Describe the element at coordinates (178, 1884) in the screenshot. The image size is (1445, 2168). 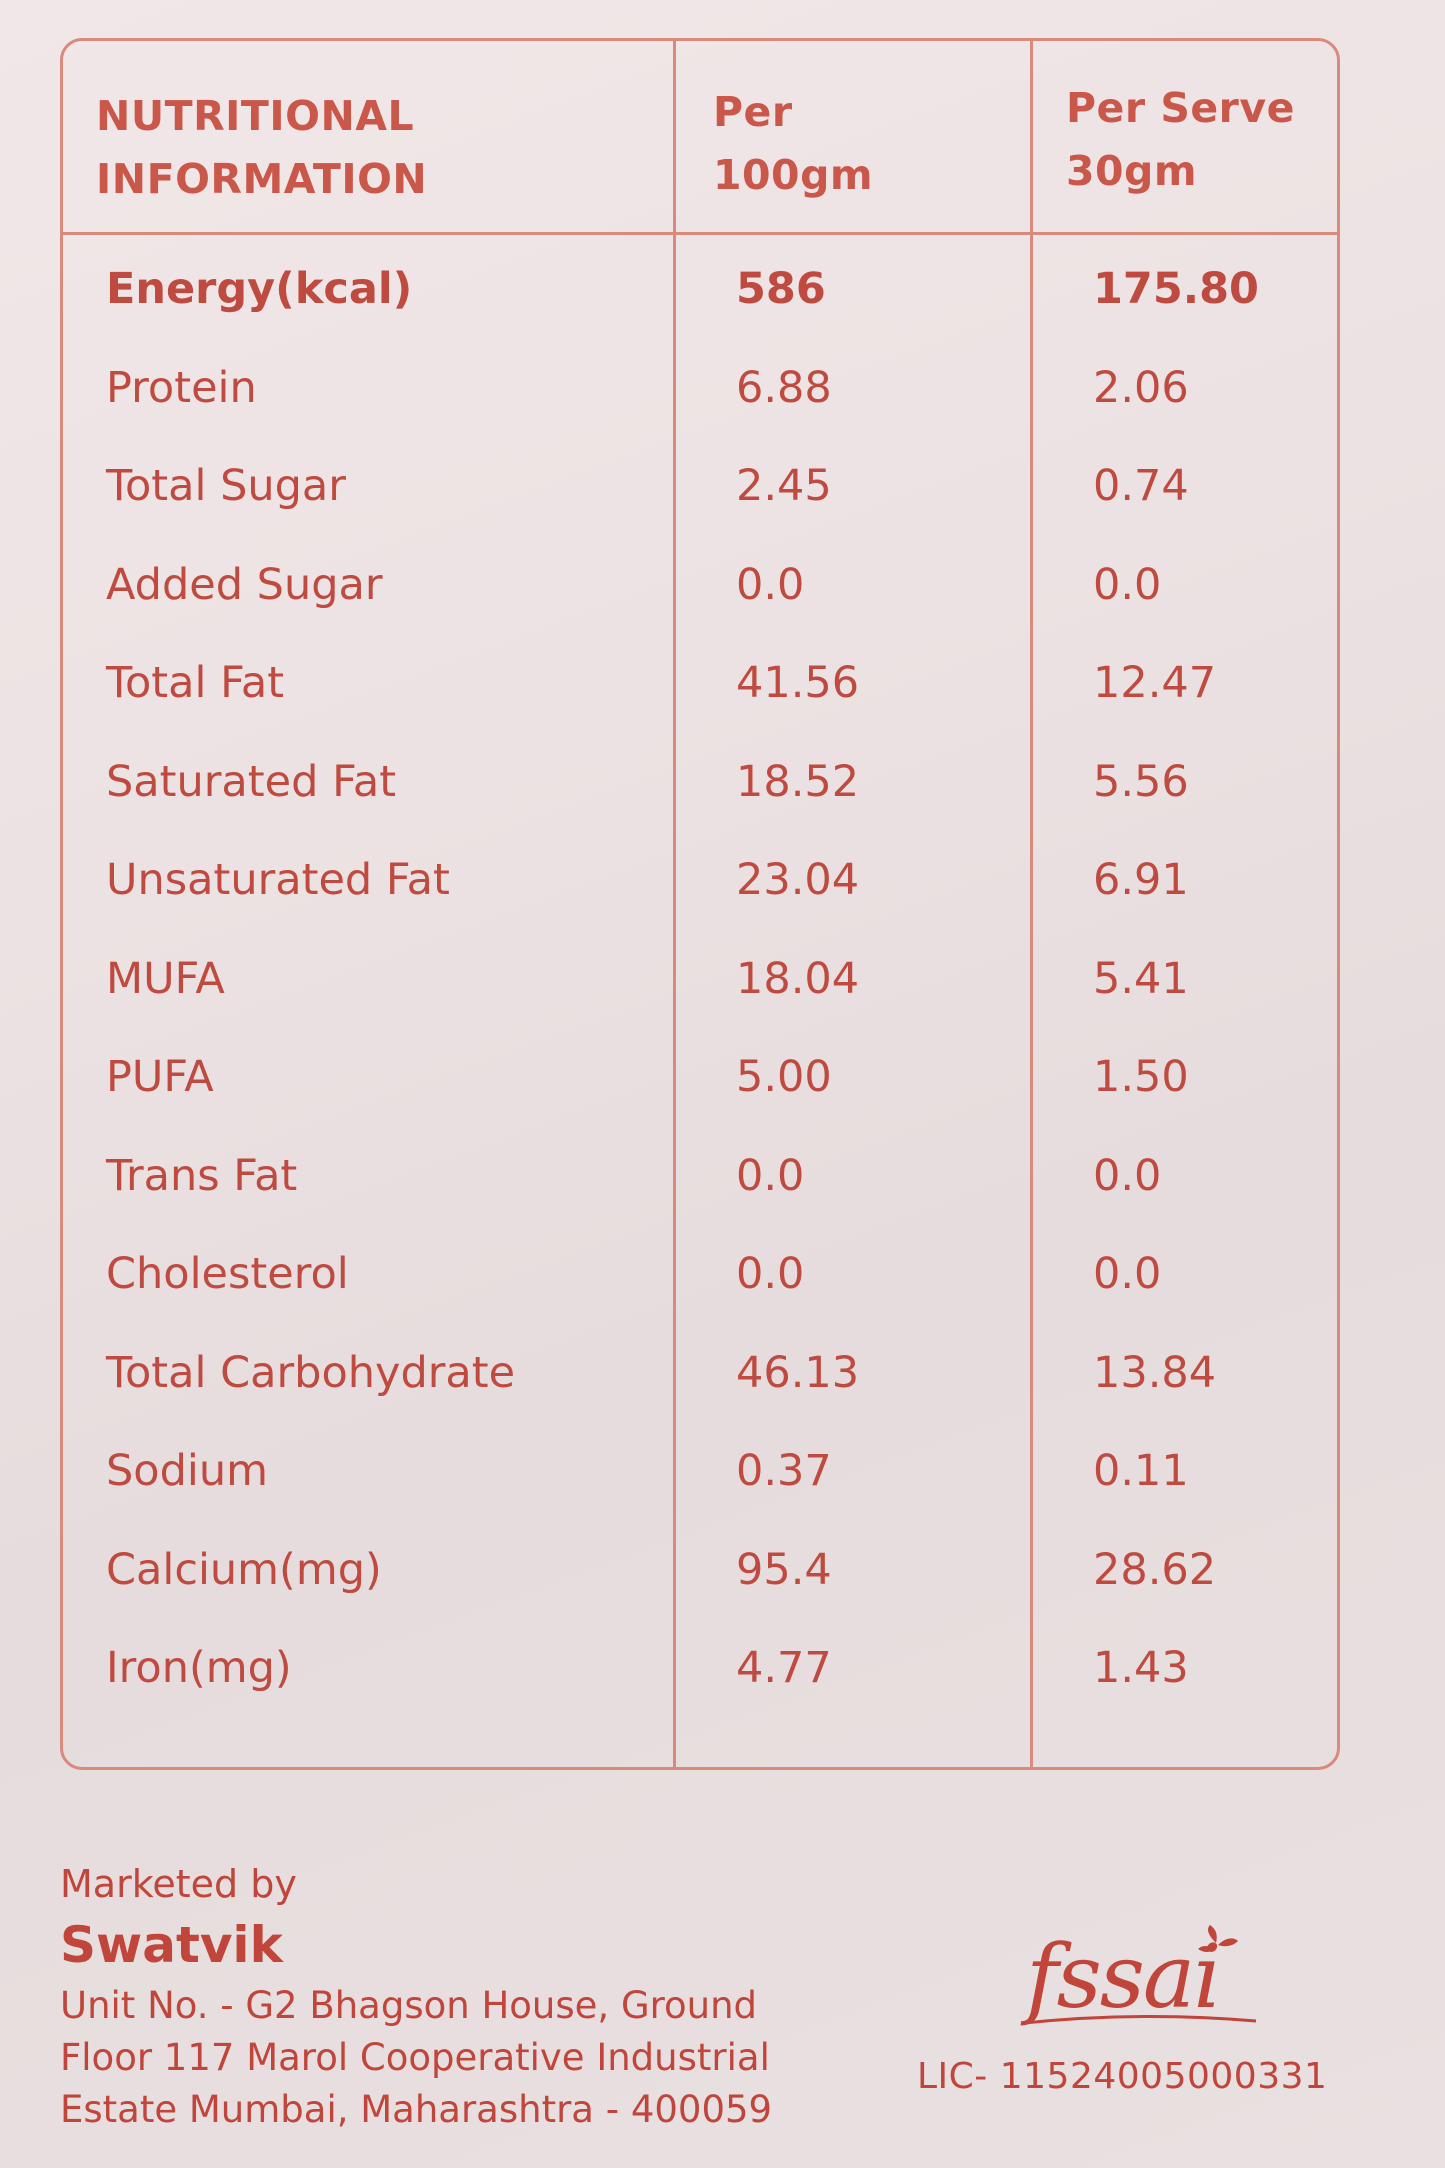
I see `marketed-by-label: Marketed by` at that location.